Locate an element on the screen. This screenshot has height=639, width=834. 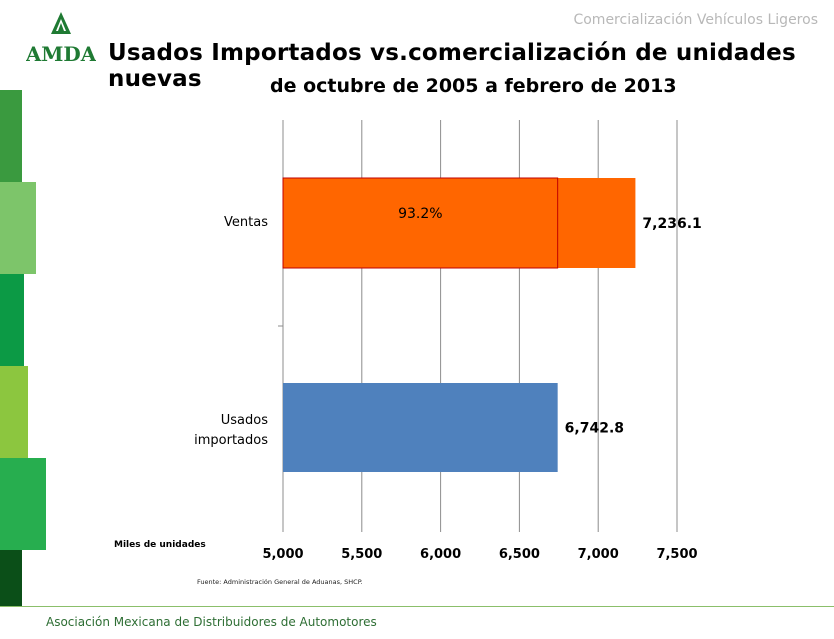
category-label: Ventas is located at coordinates (246, 222).